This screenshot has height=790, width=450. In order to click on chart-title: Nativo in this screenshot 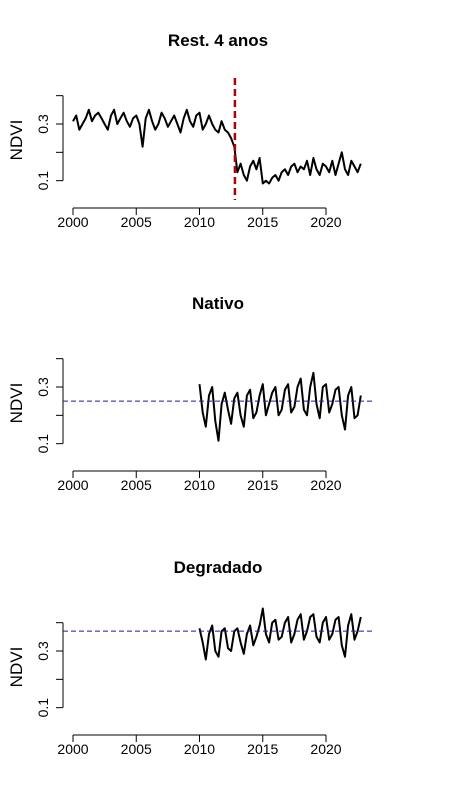, I will do `click(218, 303)`.